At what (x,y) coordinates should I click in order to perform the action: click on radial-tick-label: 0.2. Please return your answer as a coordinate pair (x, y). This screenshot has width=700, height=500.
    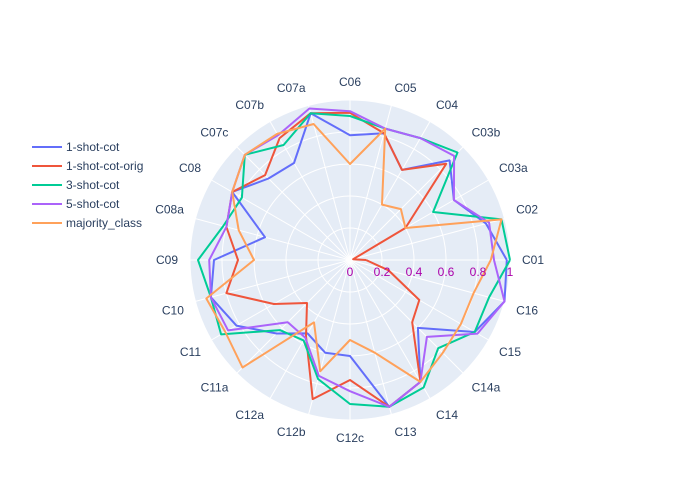
    Looking at the image, I should click on (382, 272).